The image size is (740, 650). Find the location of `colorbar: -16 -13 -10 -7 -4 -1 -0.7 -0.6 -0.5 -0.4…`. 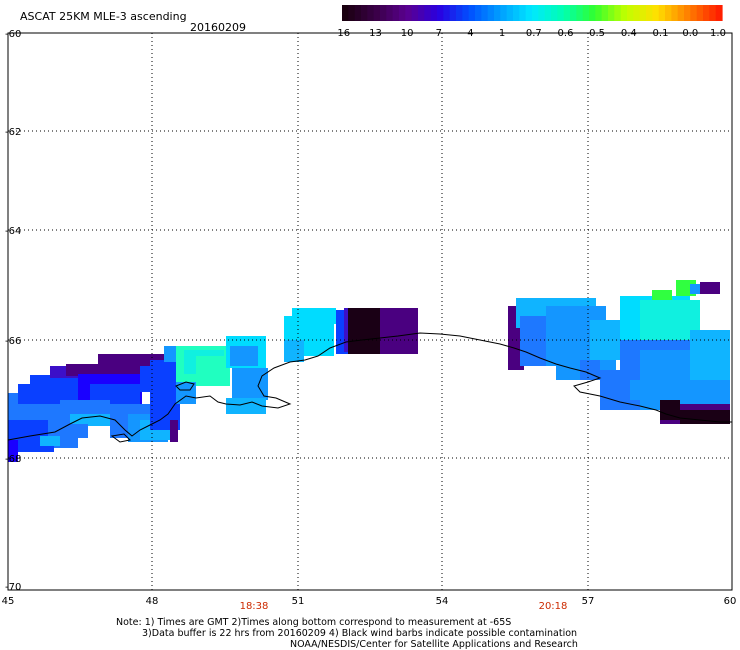

colorbar: -16 -13 -10 -7 -4 -1 -0.7 -0.6 -0.5 -0.4… is located at coordinates (530, 22).